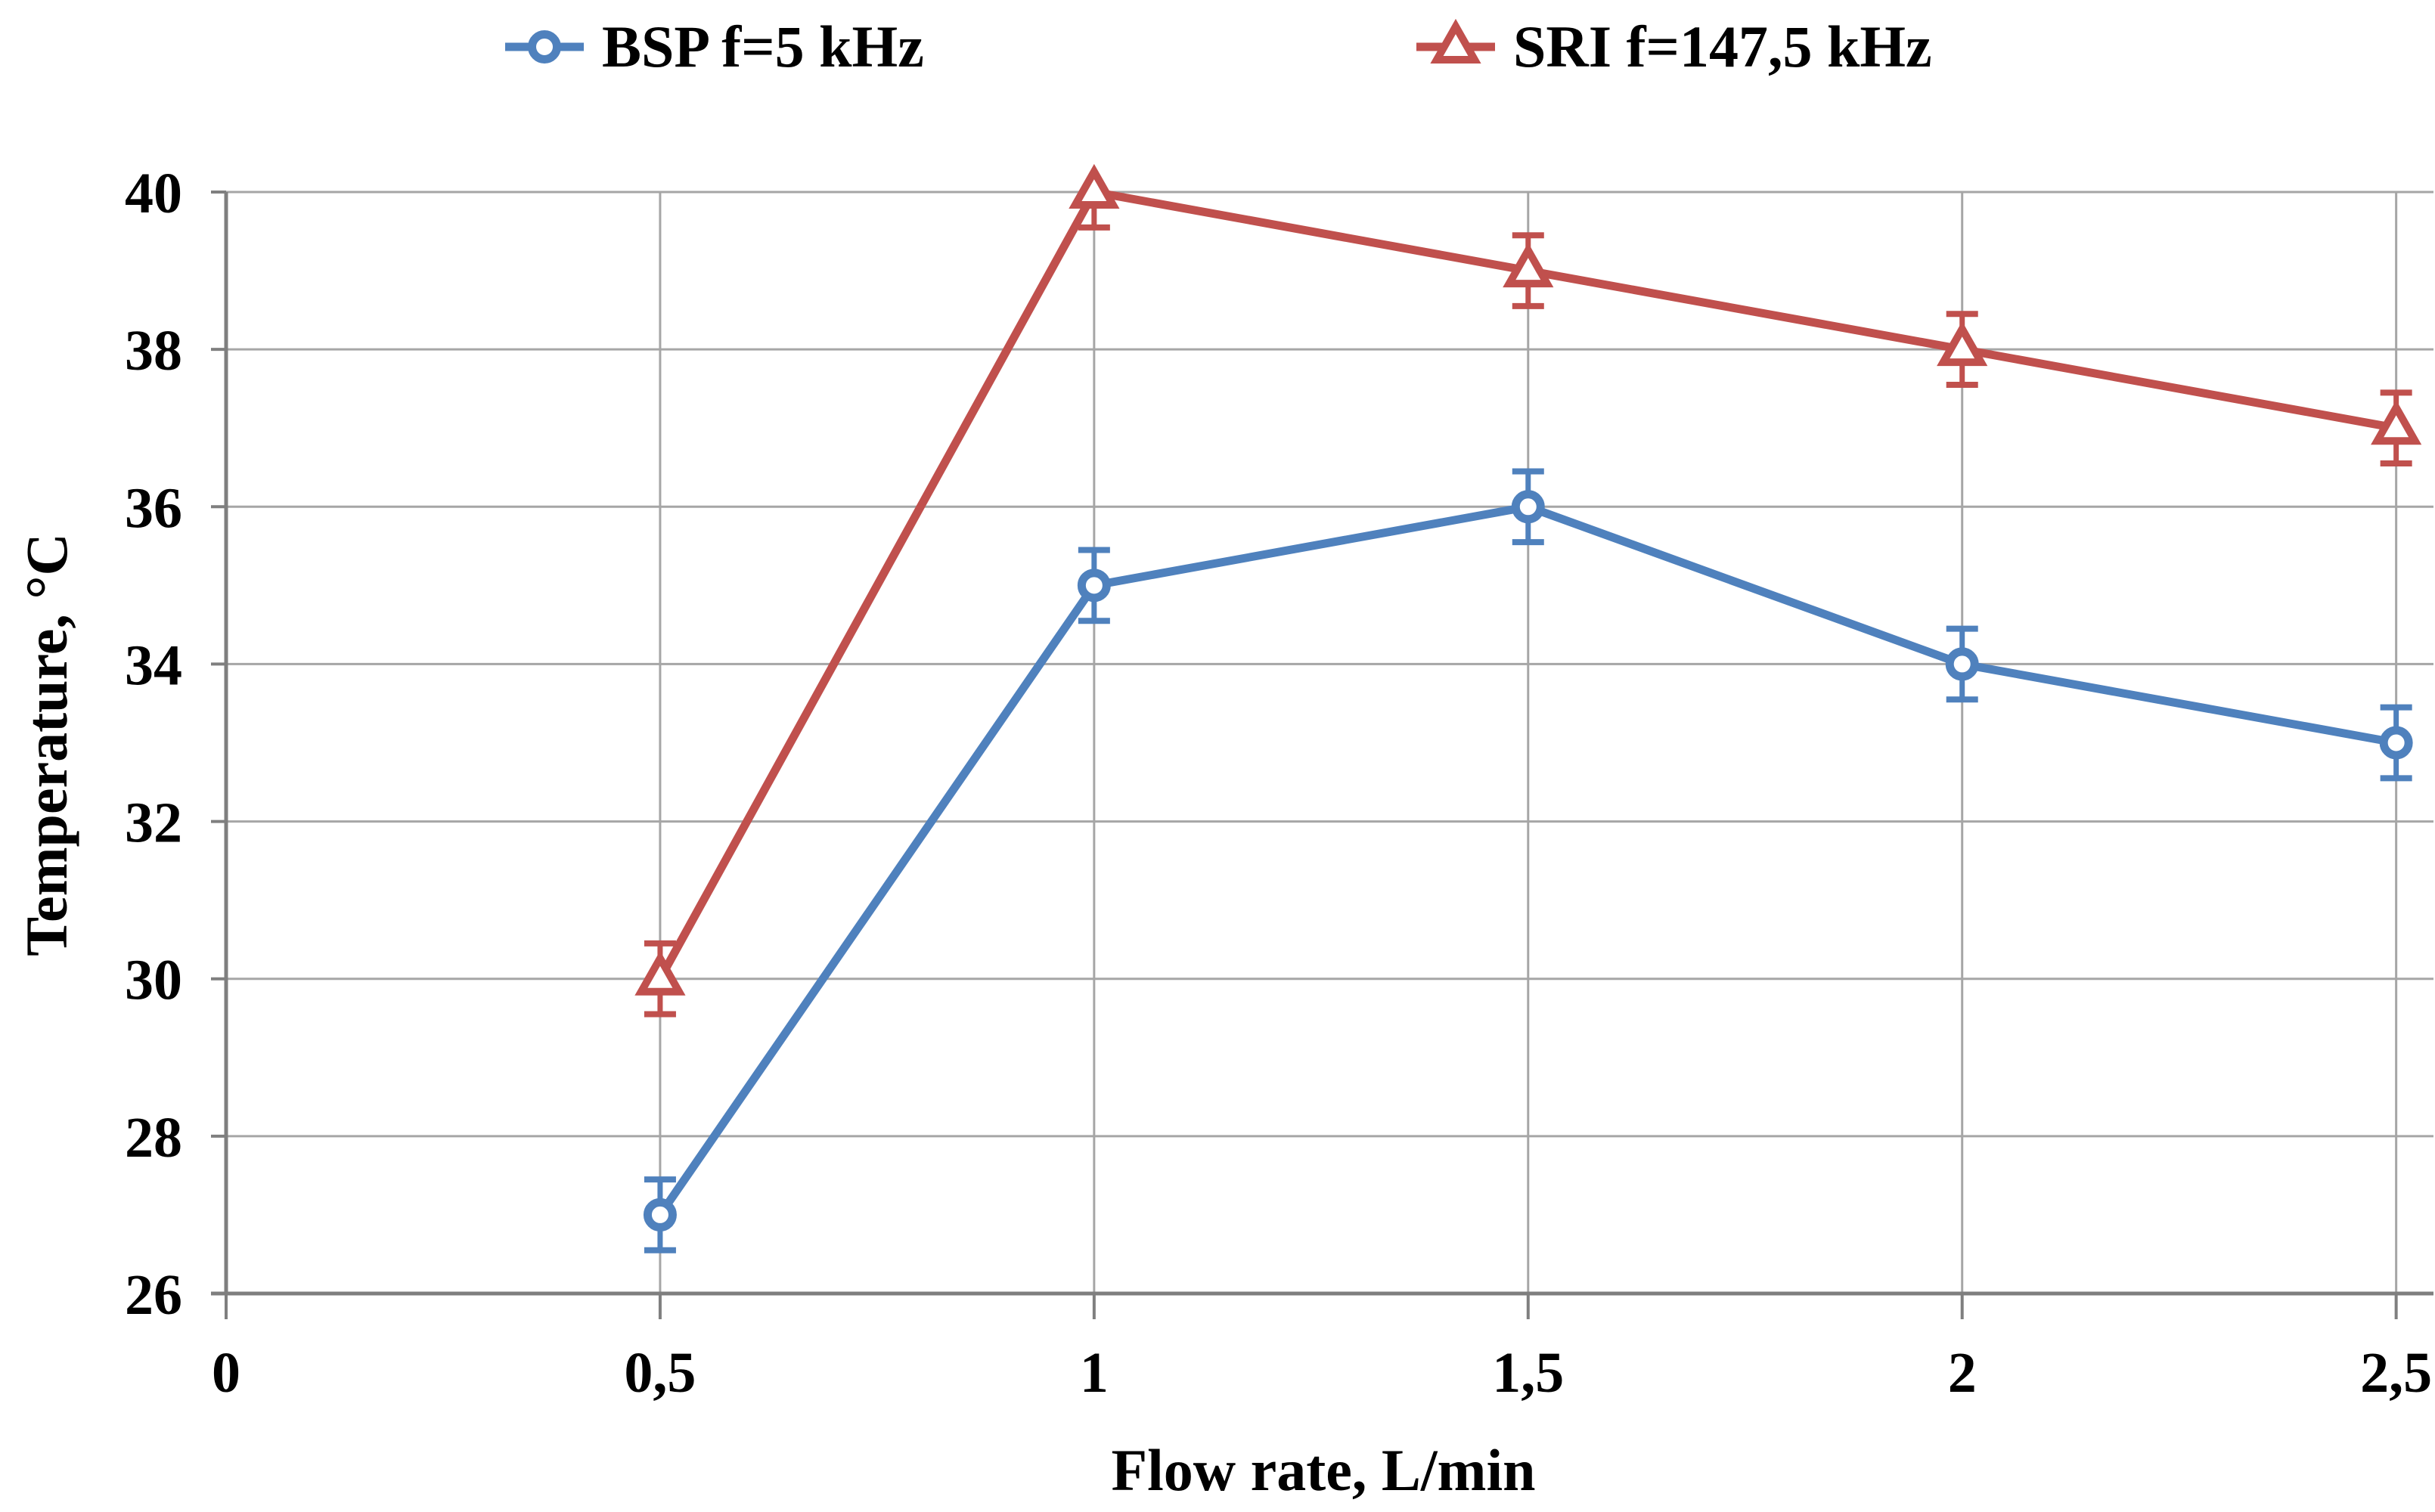 The image size is (2435, 1512). I want to click on y-axis-title: Temperature, °C, so click(46, 744).